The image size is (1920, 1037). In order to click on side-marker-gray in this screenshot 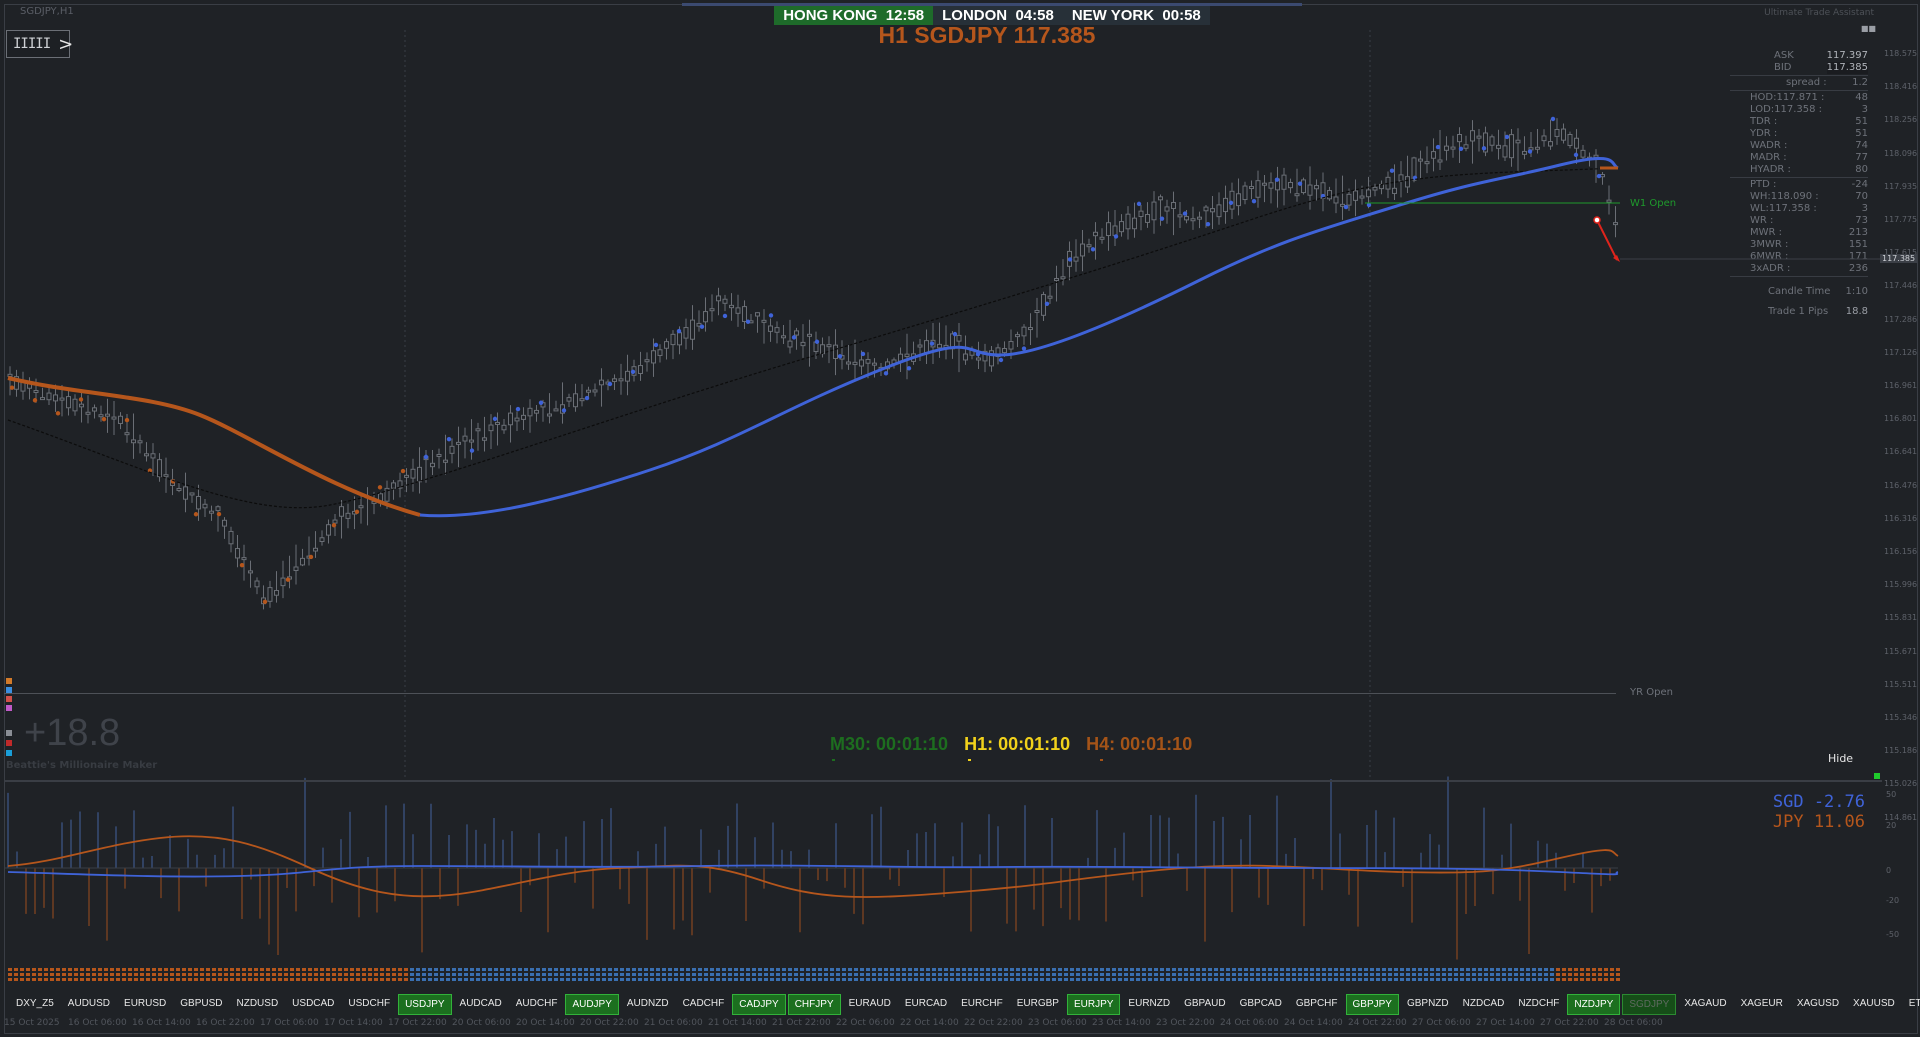, I will do `click(9, 733)`.